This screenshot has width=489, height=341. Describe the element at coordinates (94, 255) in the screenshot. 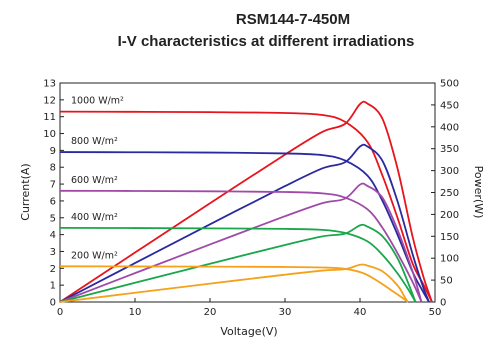

I see `irradiance-label-200: 200 W/m²` at that location.